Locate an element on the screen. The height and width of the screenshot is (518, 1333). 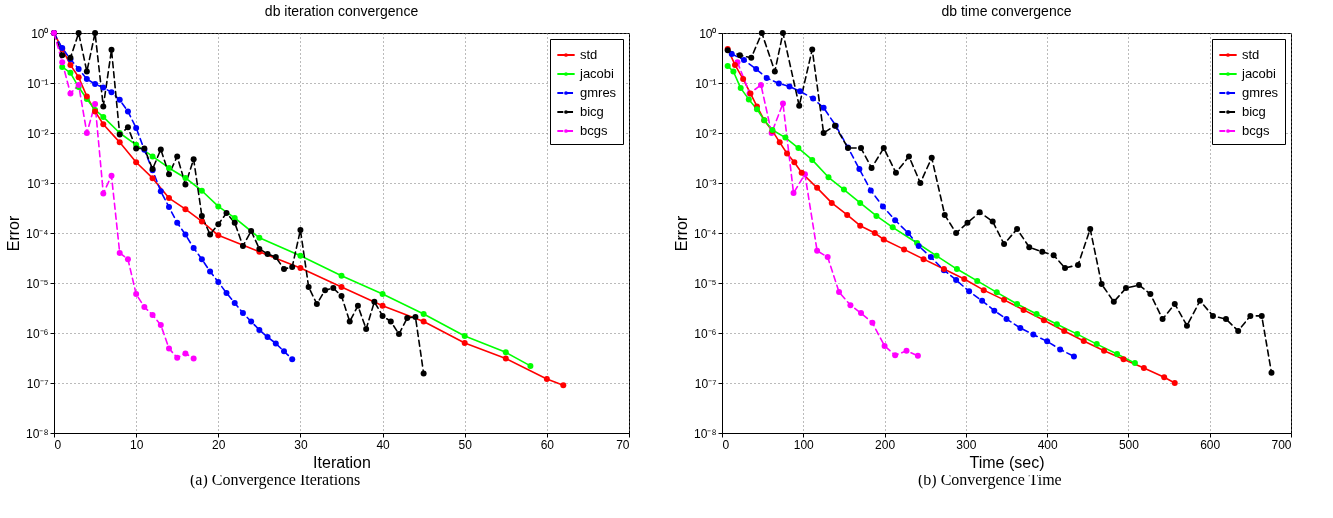
x-tick-label: 40 is located at coordinates (383, 444).